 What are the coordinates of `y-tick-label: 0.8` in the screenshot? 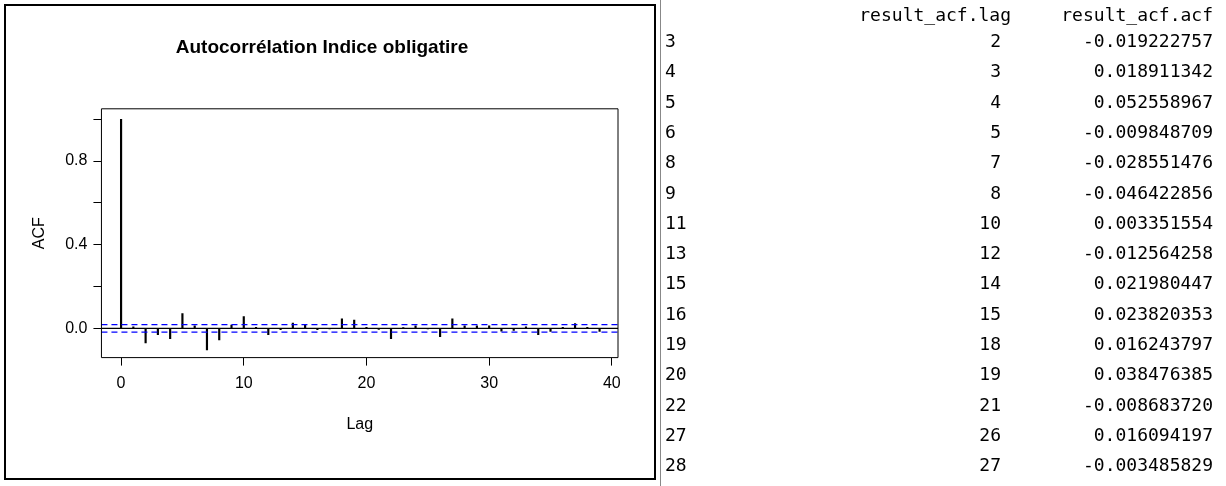 It's located at (76, 160).